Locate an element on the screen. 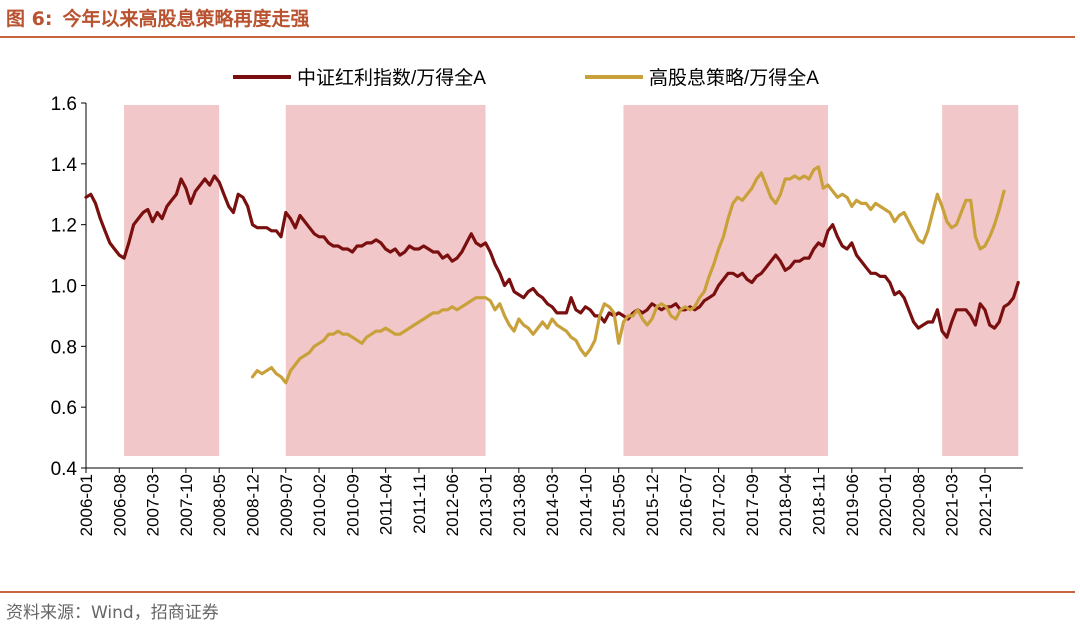 Image resolution: width=1080 pixels, height=627 pixels. x-tick-label: 2008-12 is located at coordinates (252, 505).